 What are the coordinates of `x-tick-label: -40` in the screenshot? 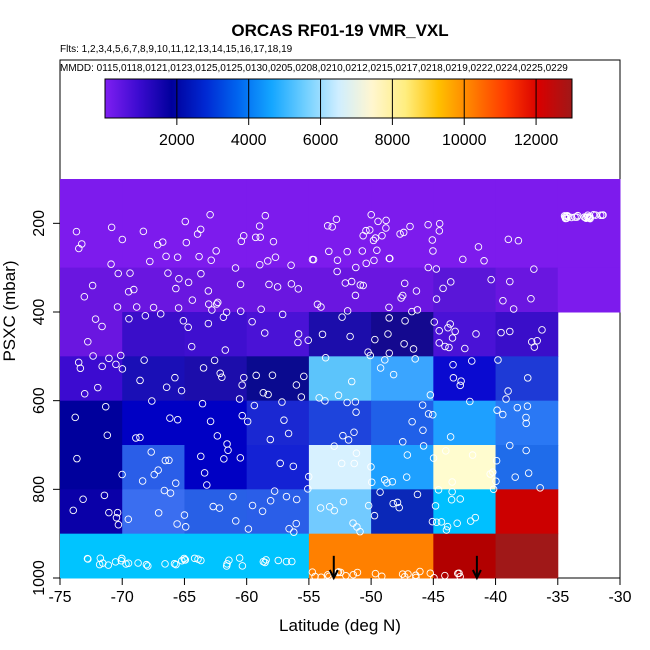 It's located at (495, 597).